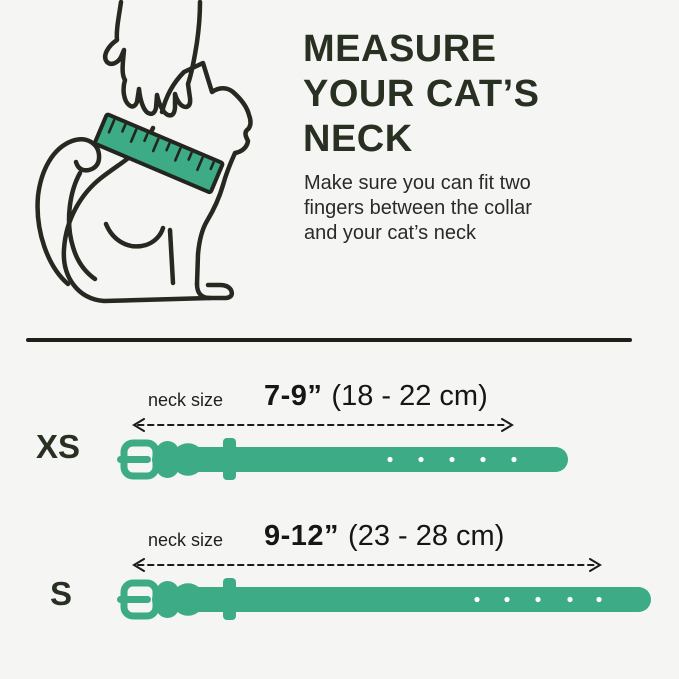 The image size is (679, 679). Describe the element at coordinates (186, 400) in the screenshot. I see `neck-size-caption-xs: neck size` at that location.